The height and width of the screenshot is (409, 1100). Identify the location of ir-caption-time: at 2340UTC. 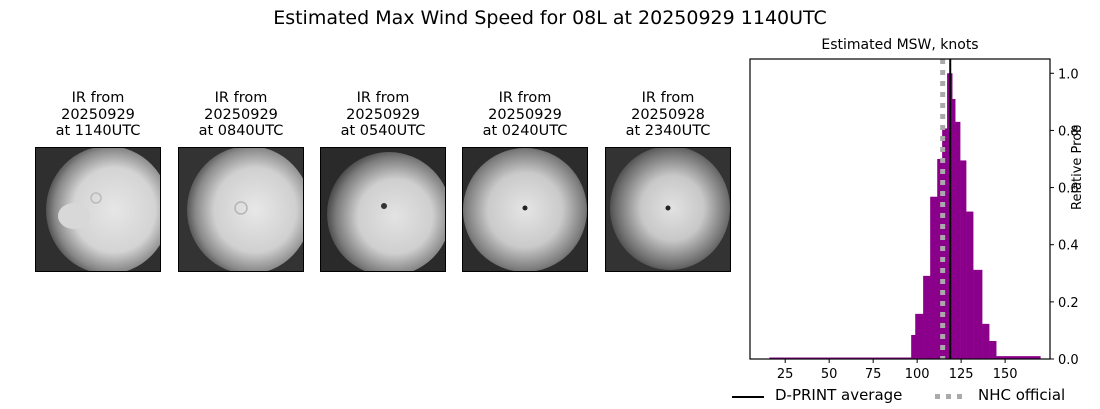
(668, 131).